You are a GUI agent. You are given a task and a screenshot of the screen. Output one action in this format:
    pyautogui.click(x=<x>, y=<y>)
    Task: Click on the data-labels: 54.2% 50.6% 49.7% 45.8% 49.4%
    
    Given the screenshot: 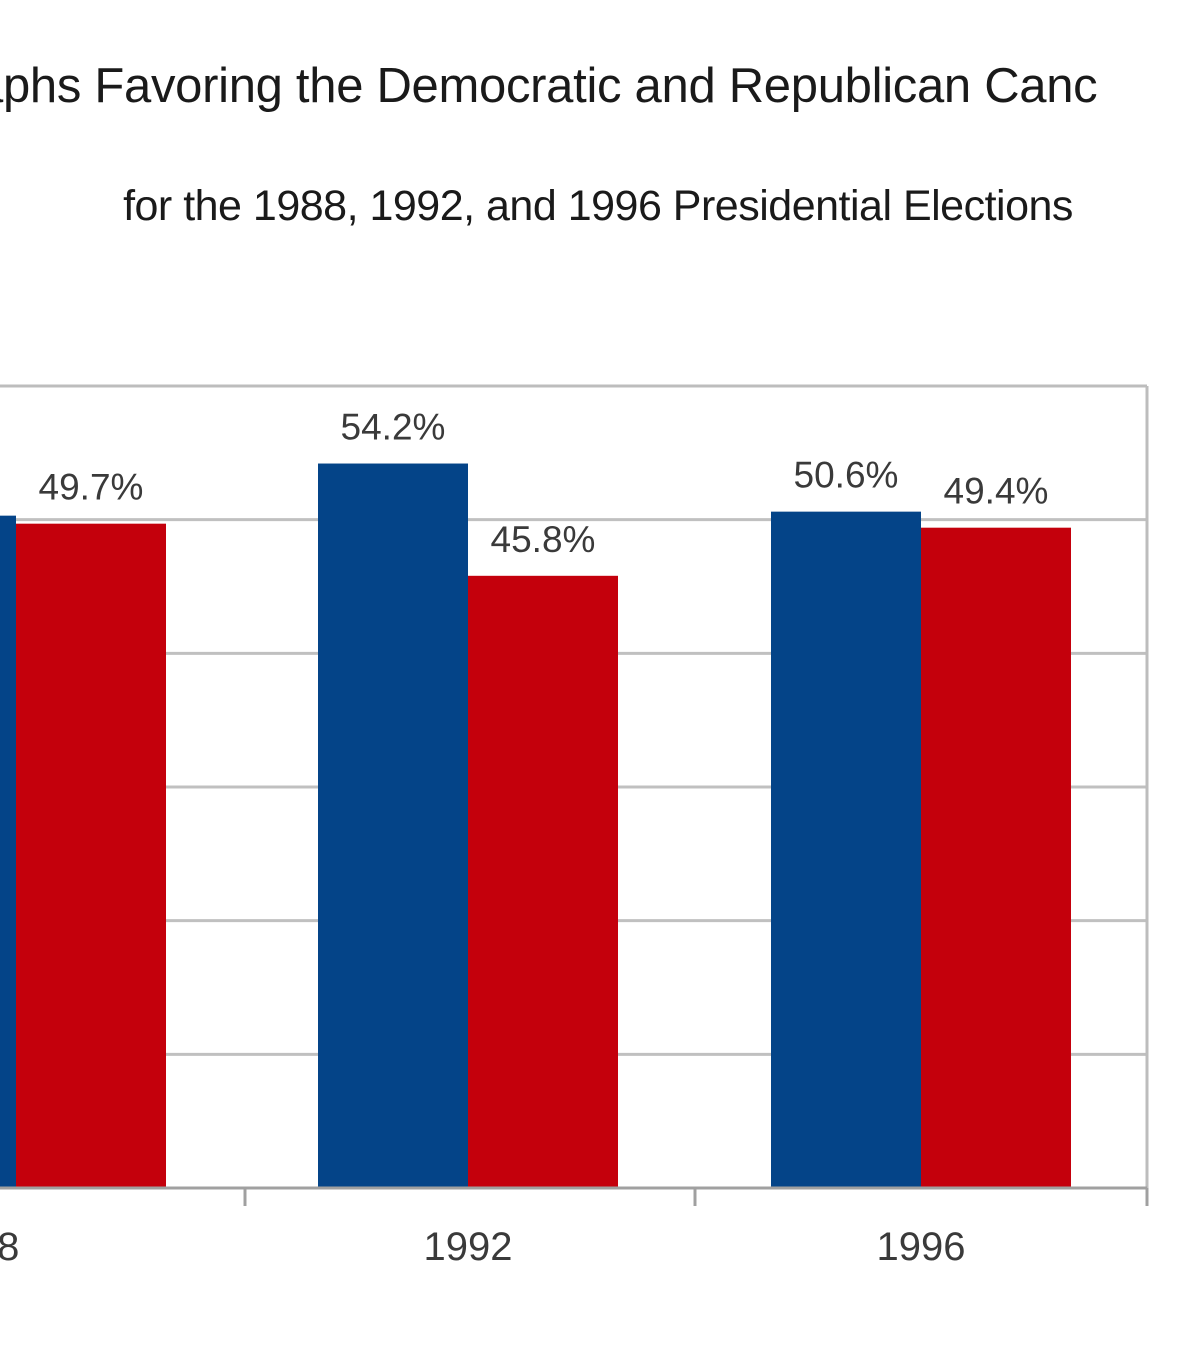 What is the action you would take?
    pyautogui.click(x=544, y=483)
    